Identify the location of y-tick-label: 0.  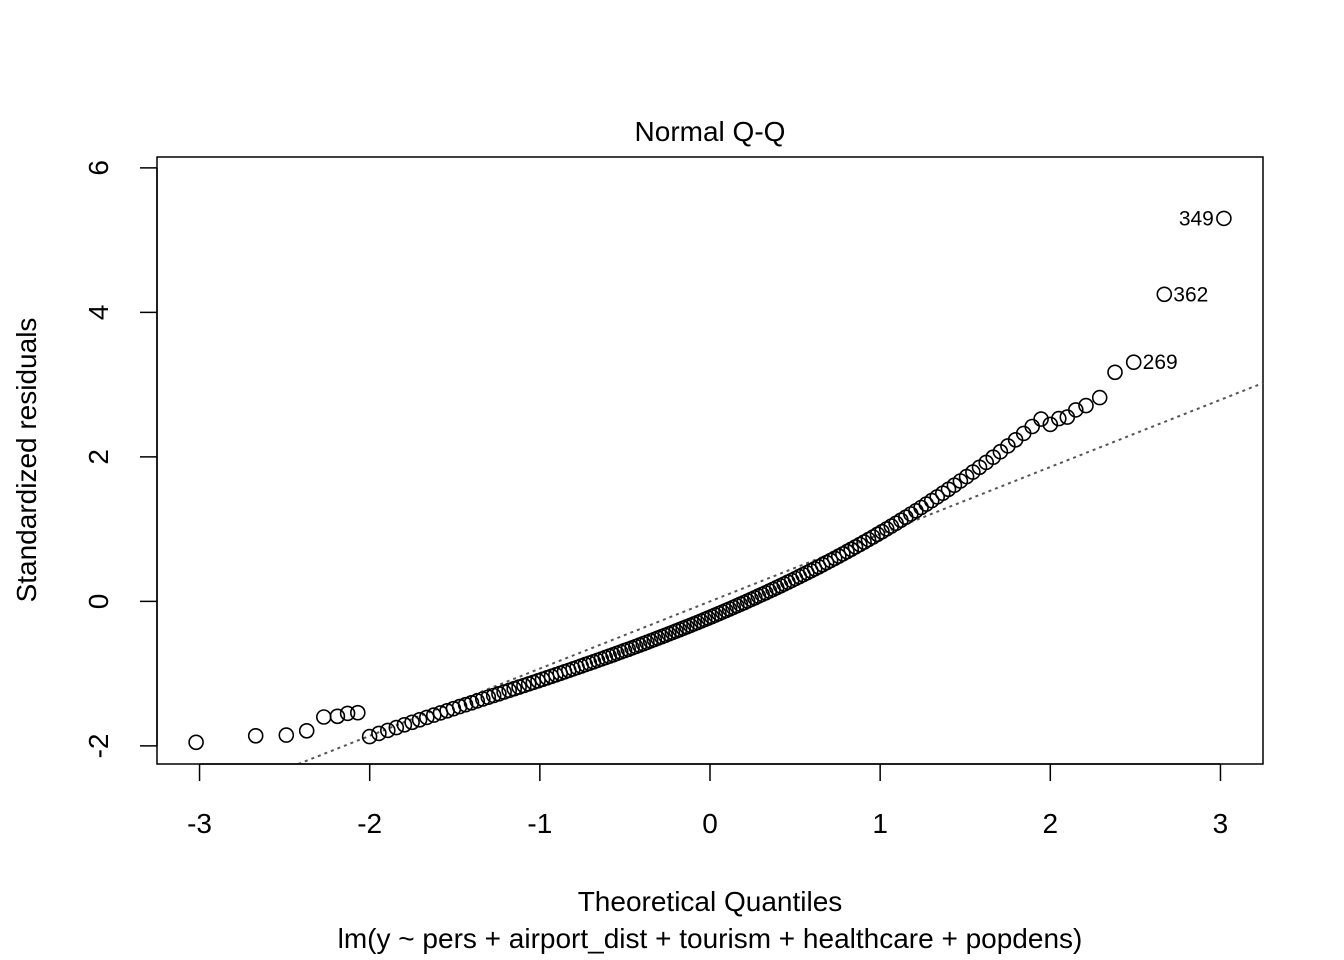
(98, 602).